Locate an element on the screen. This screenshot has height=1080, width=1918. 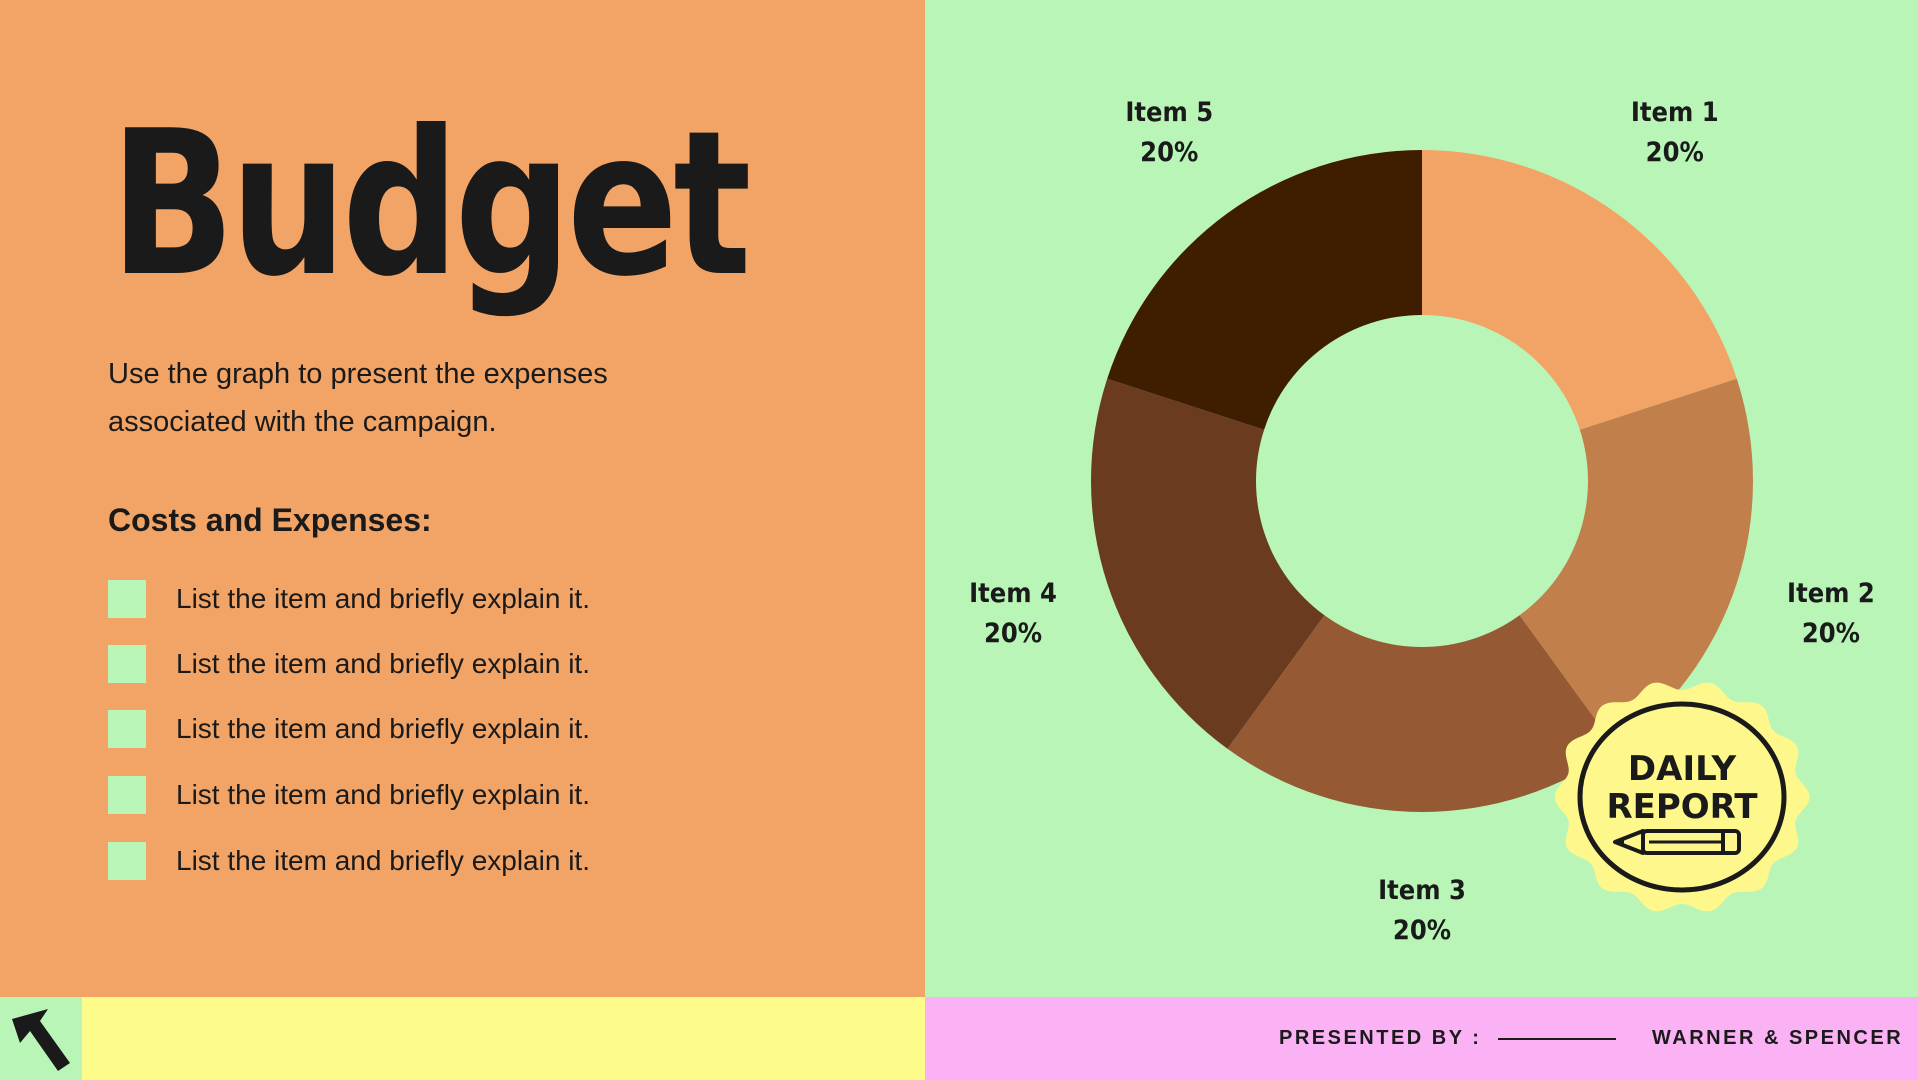
badge-line2: REPORT is located at coordinates (1682, 807).